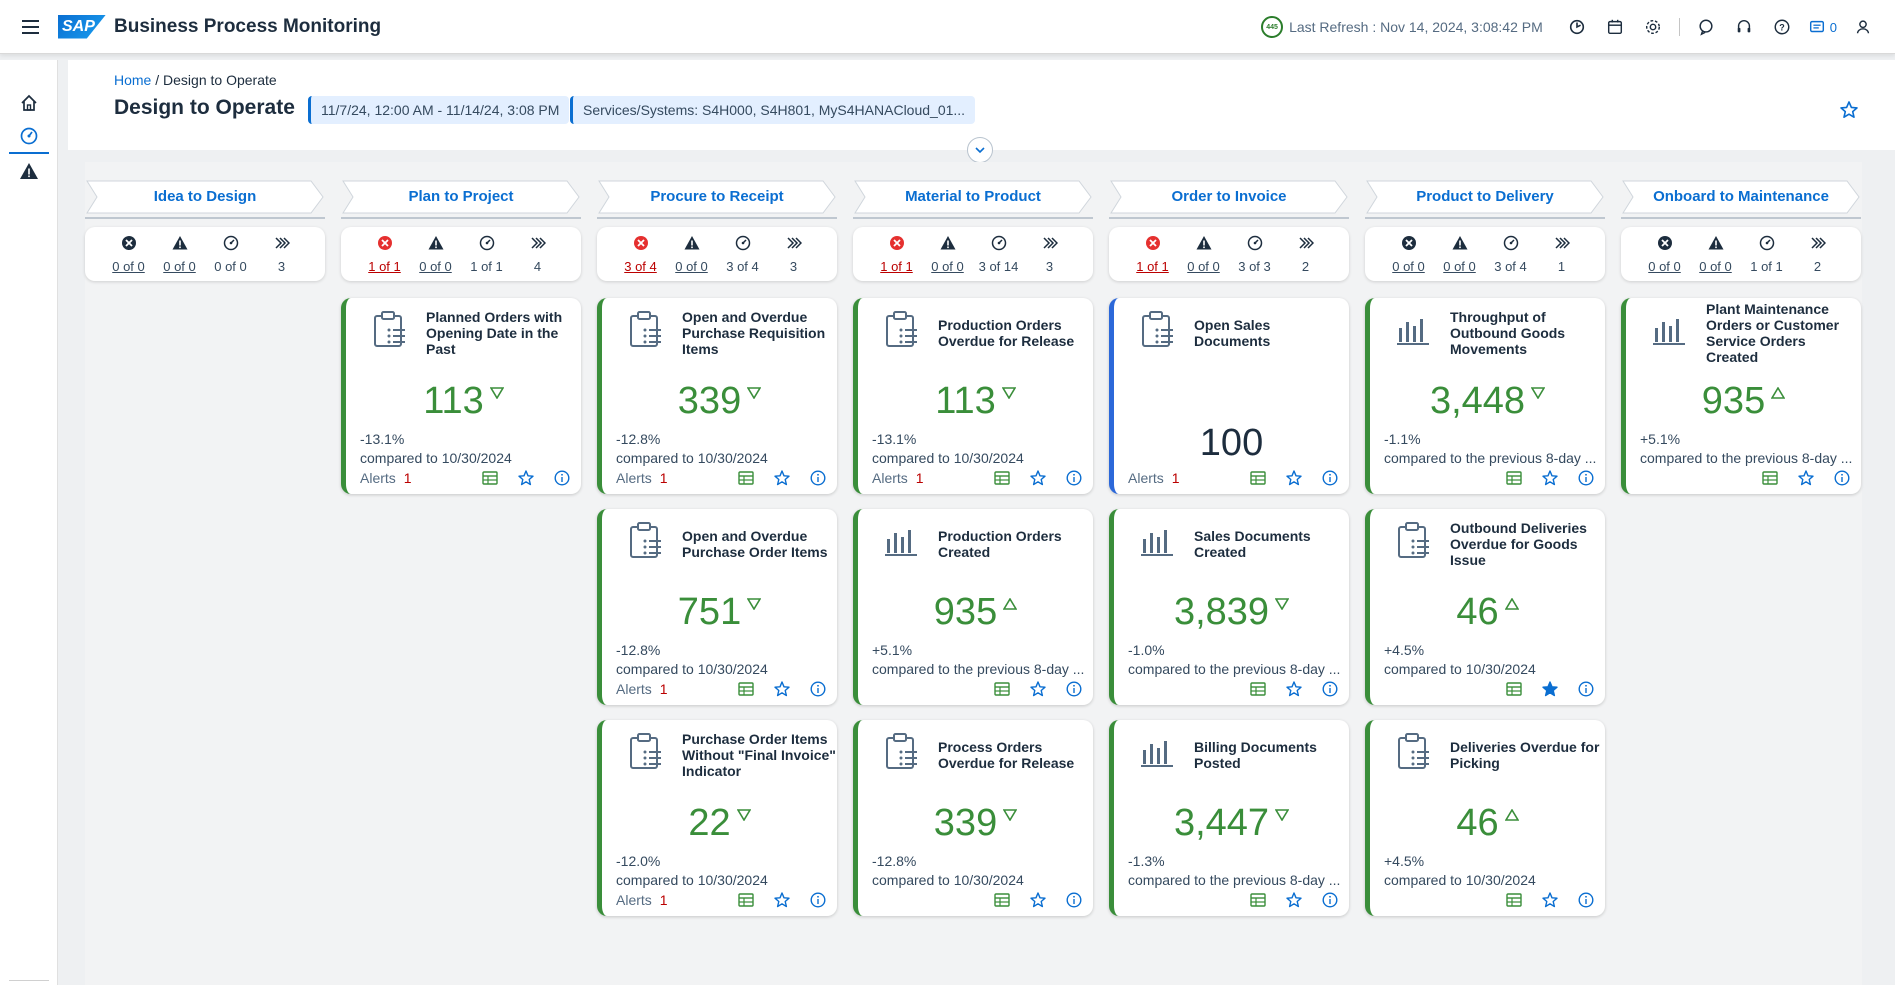  I want to click on dashboard-icon, so click(28, 137).